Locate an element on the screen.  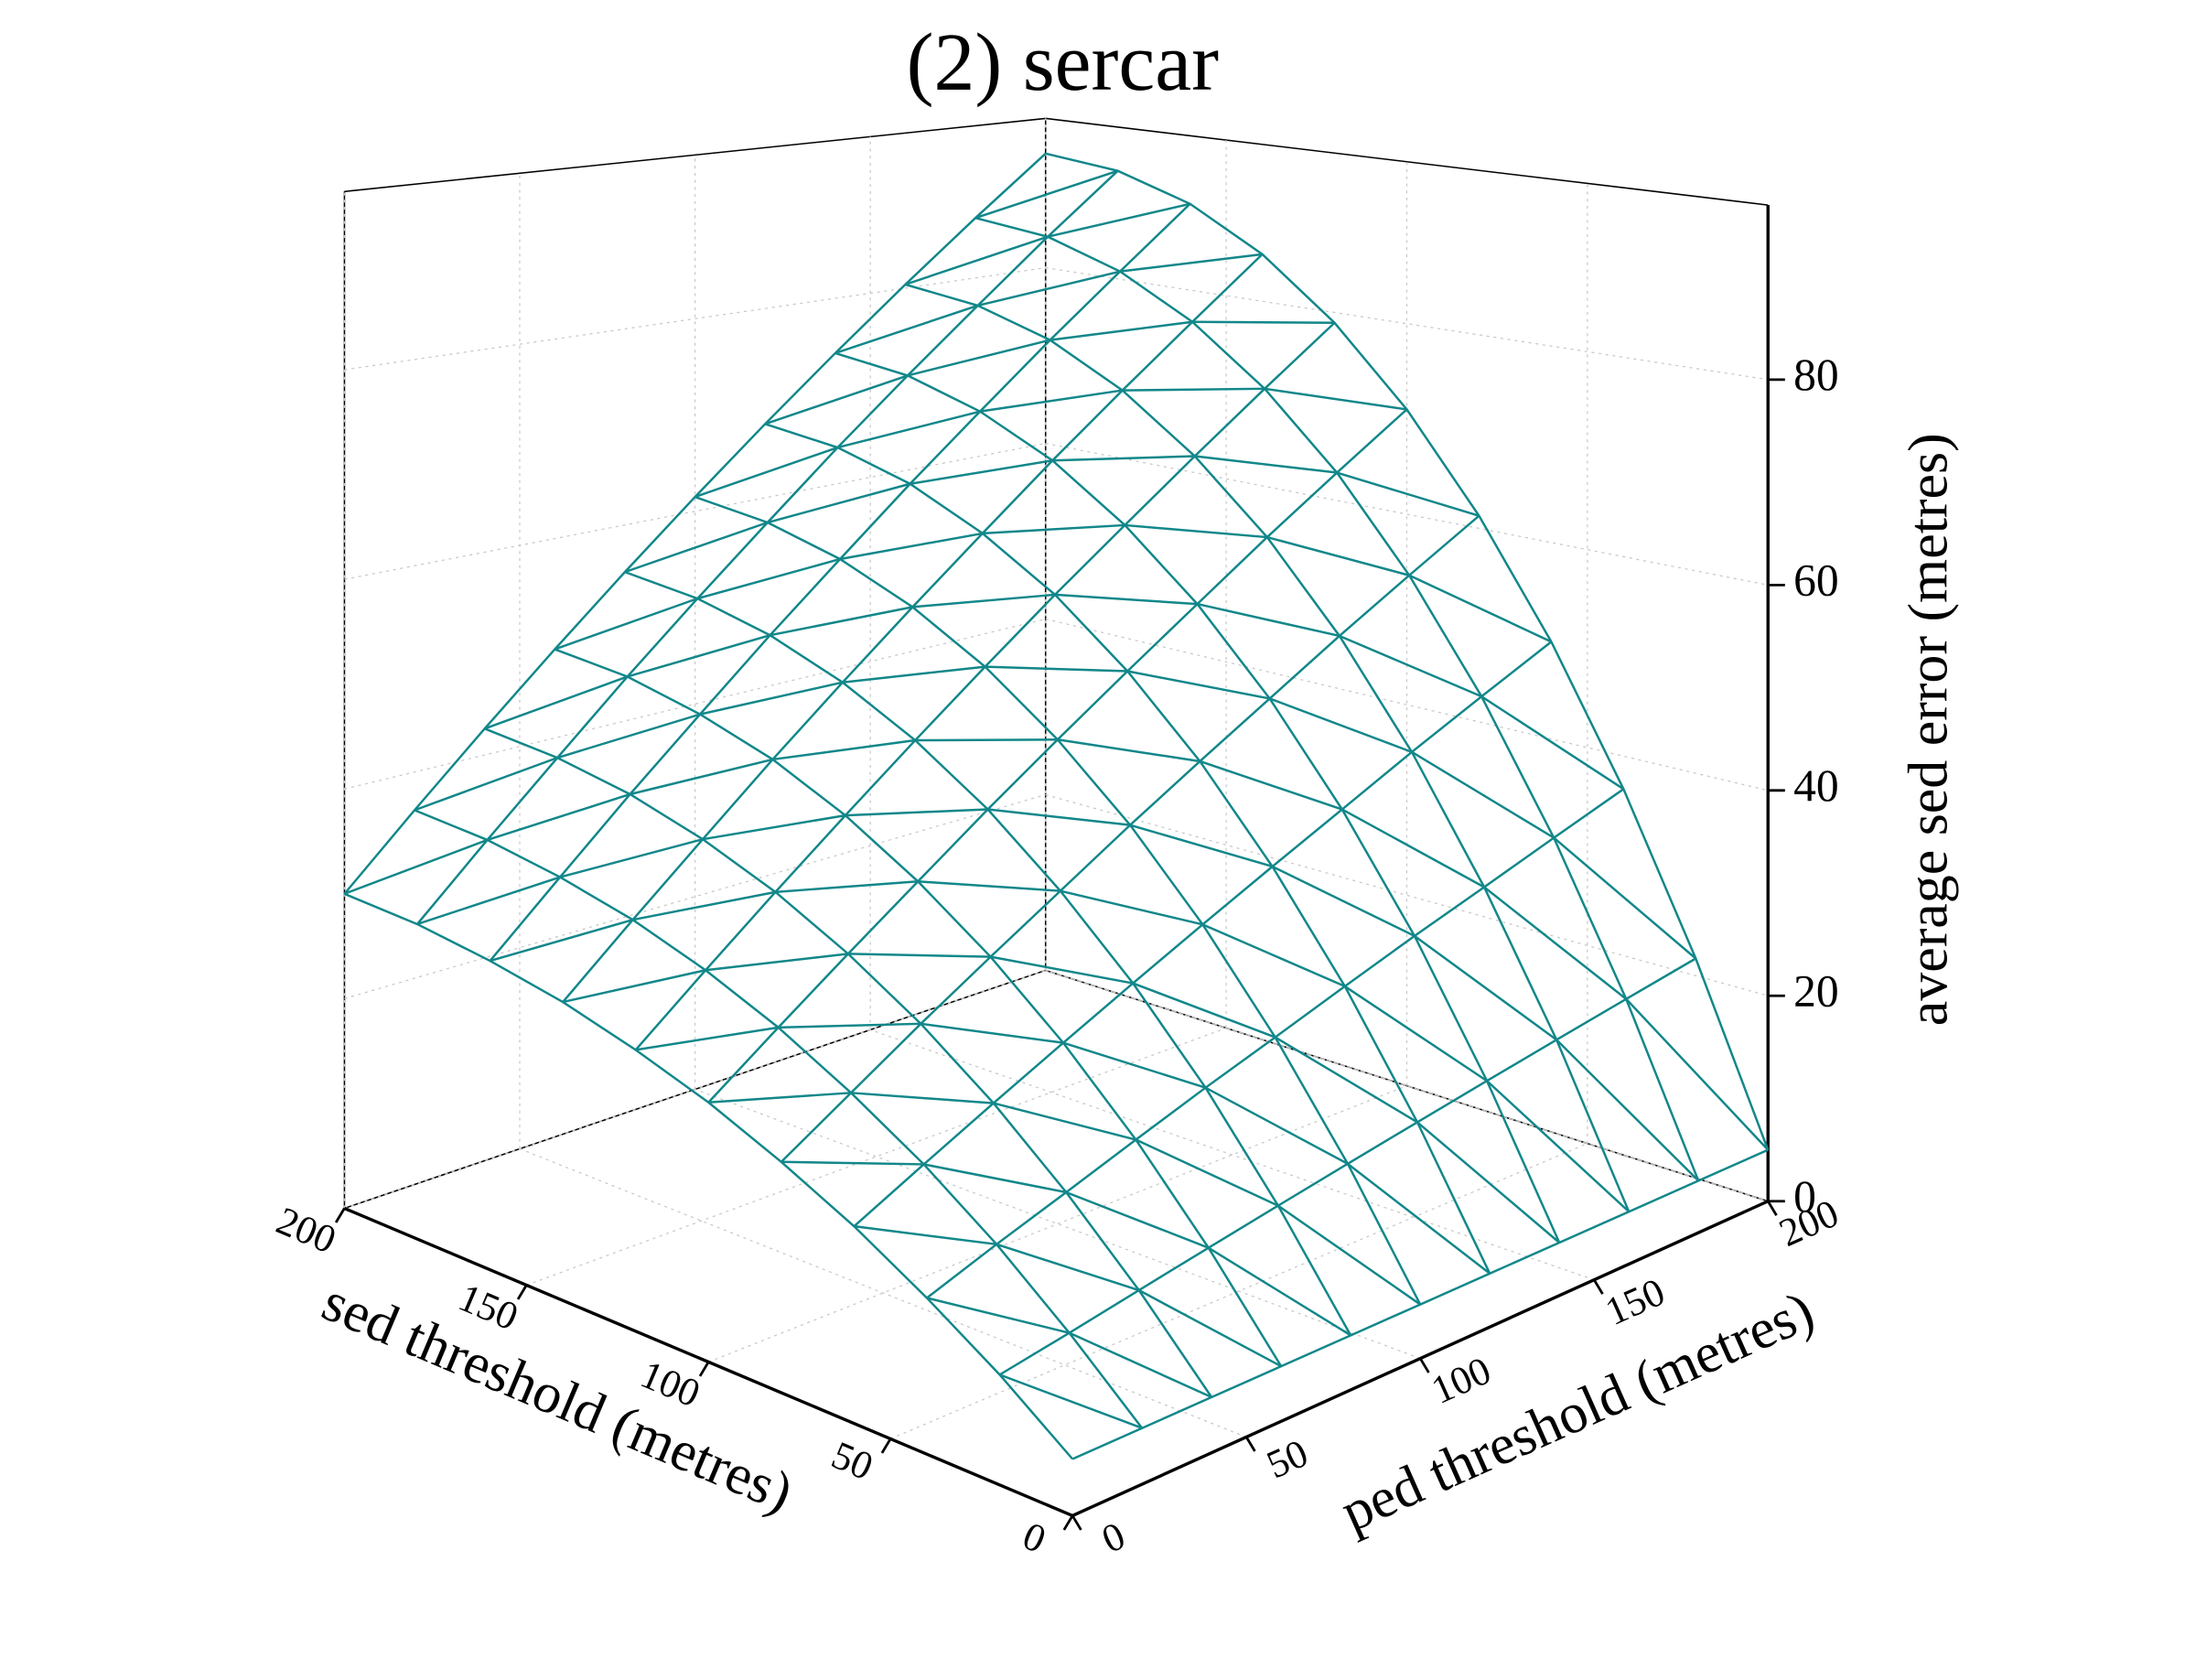
y-tick is located at coordinates (1077, 1522).